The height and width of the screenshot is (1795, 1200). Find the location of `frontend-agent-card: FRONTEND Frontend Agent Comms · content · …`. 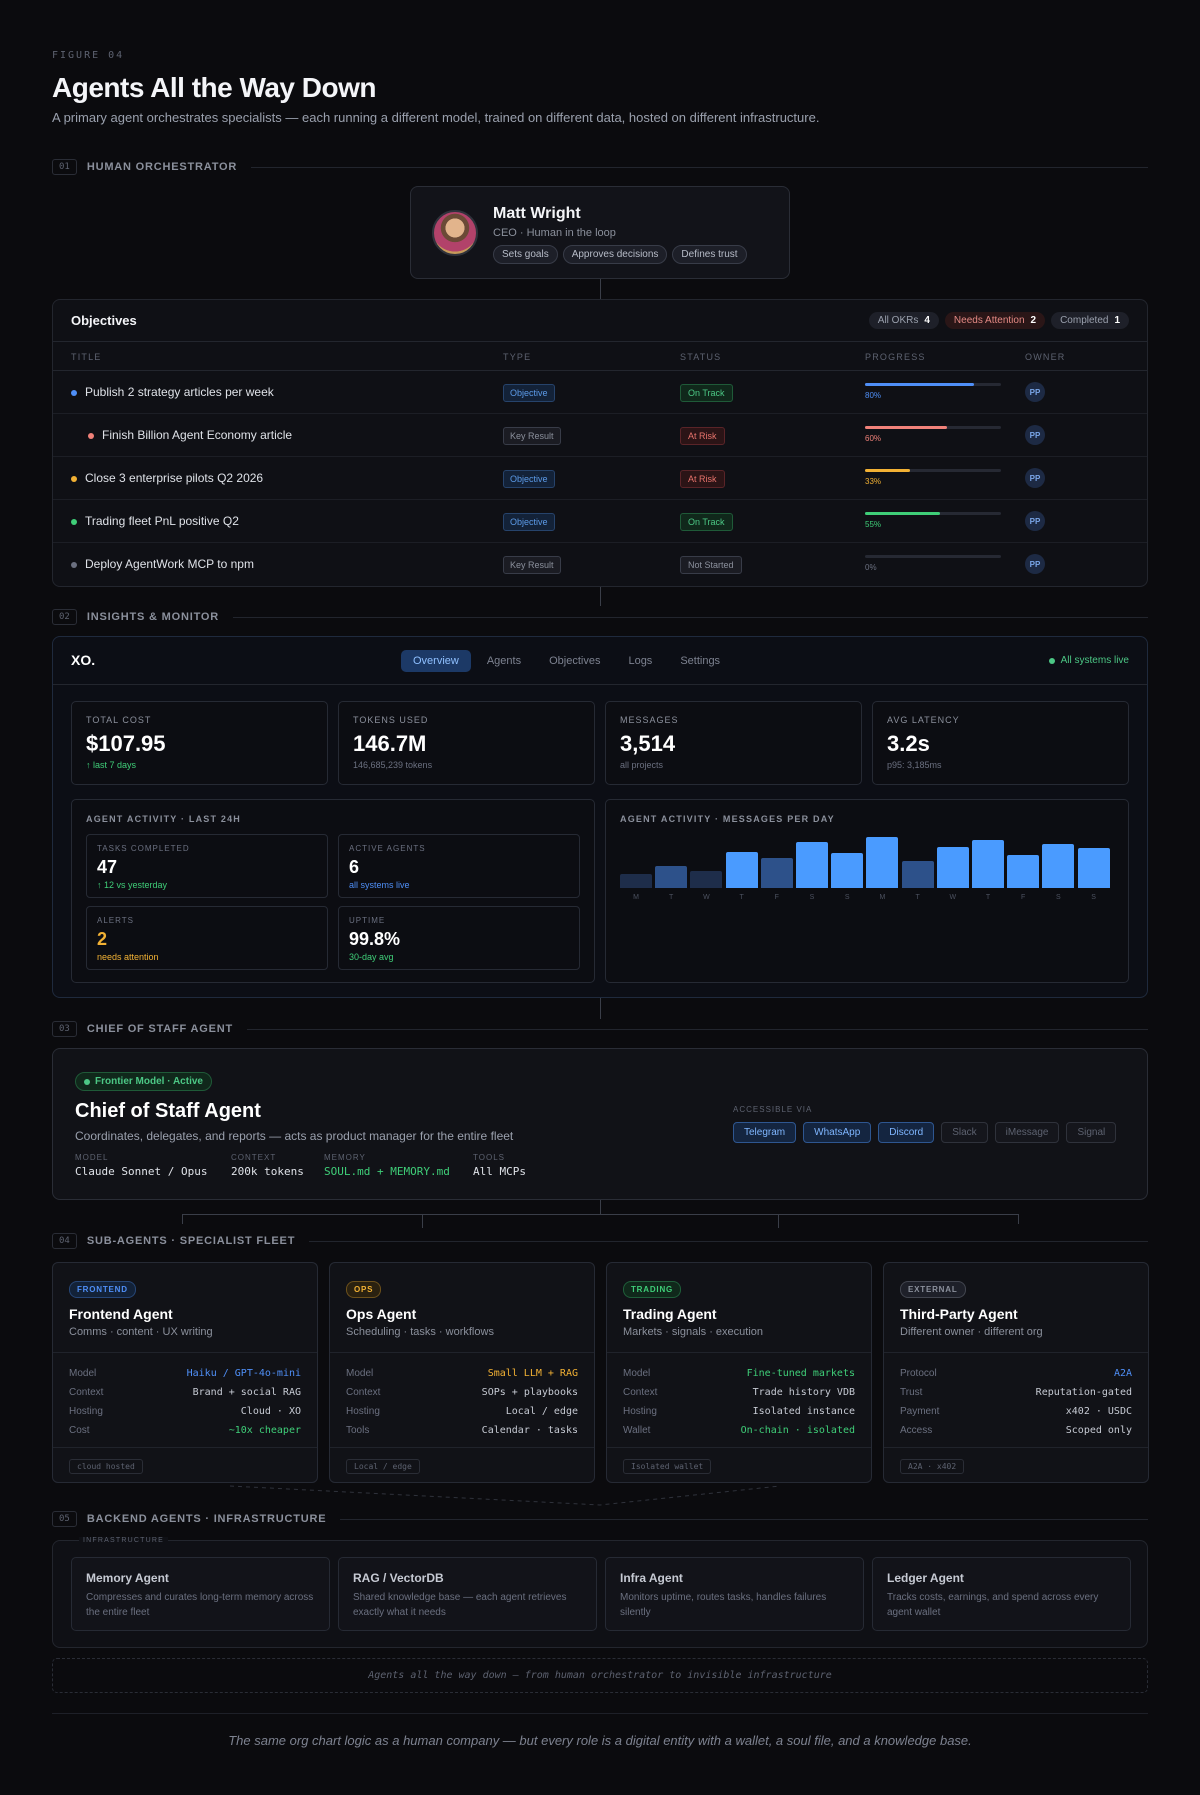

frontend-agent-card: FRONTEND Frontend Agent Comms · content · … is located at coordinates (185, 1372).